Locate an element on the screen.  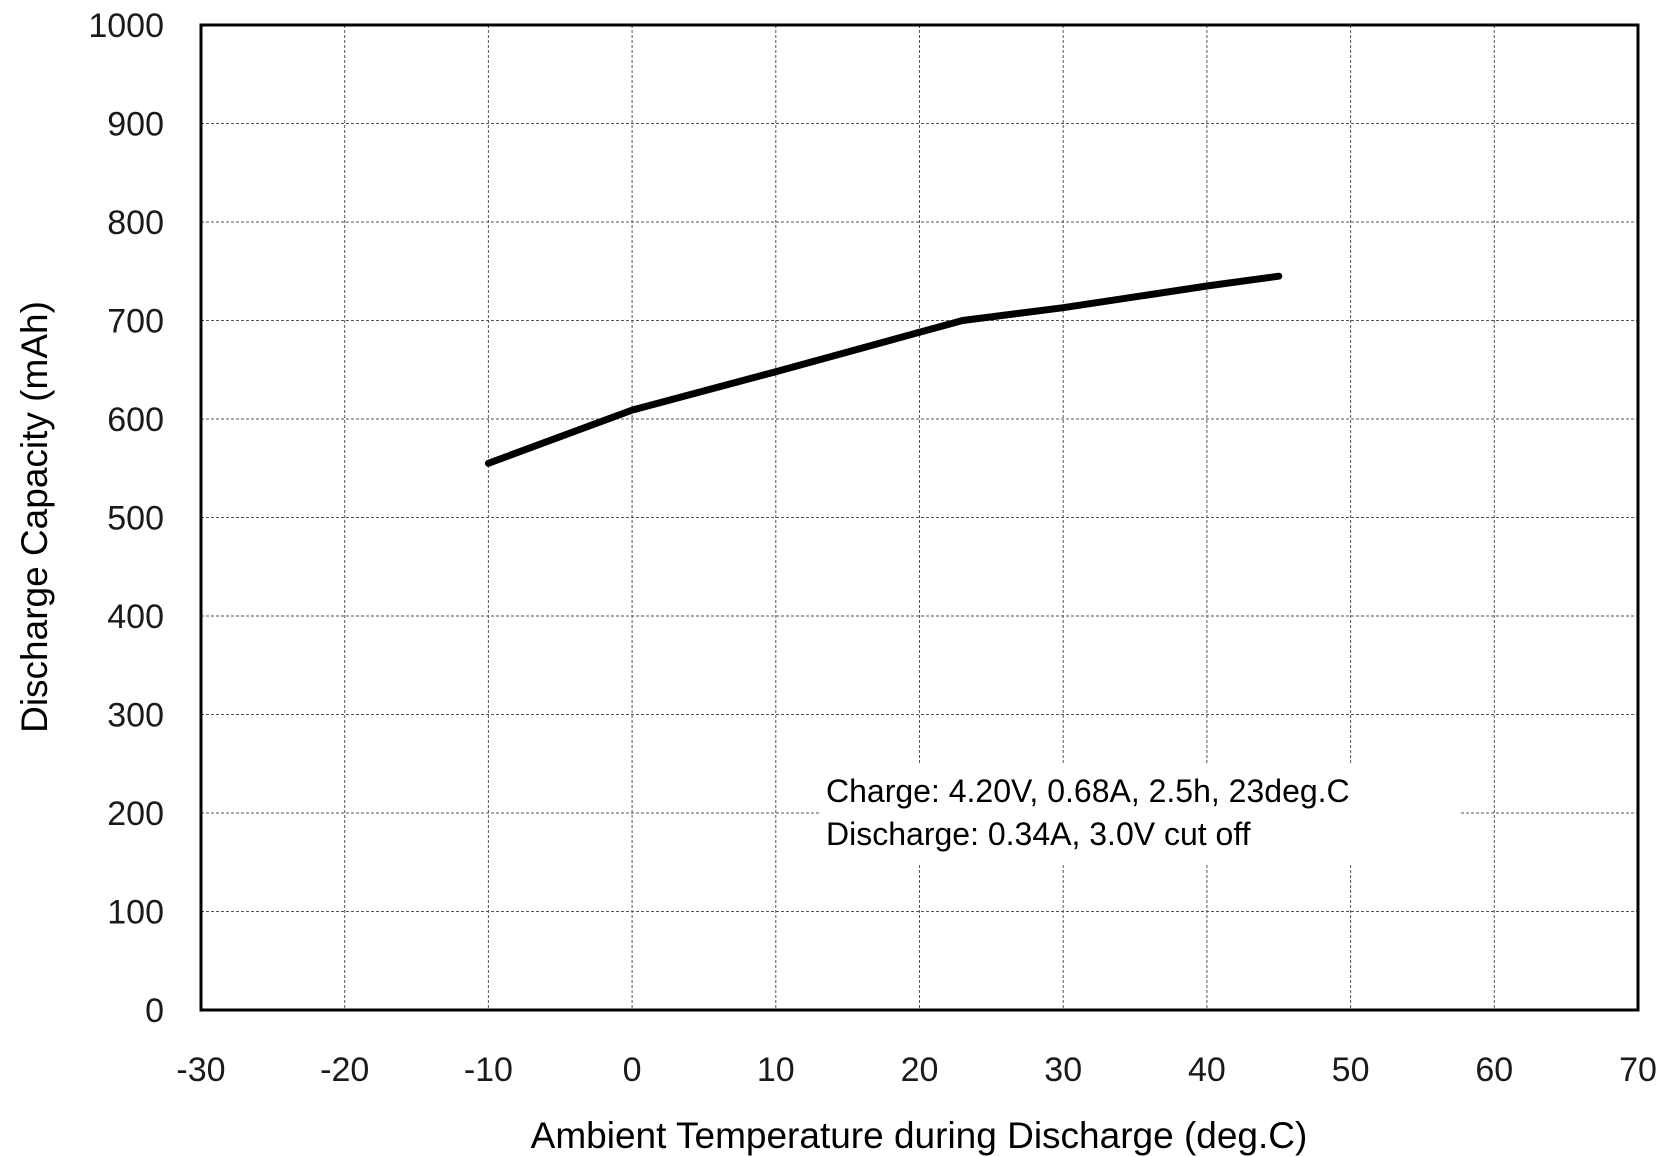
x-tick-label: 70 is located at coordinates (1638, 1070).